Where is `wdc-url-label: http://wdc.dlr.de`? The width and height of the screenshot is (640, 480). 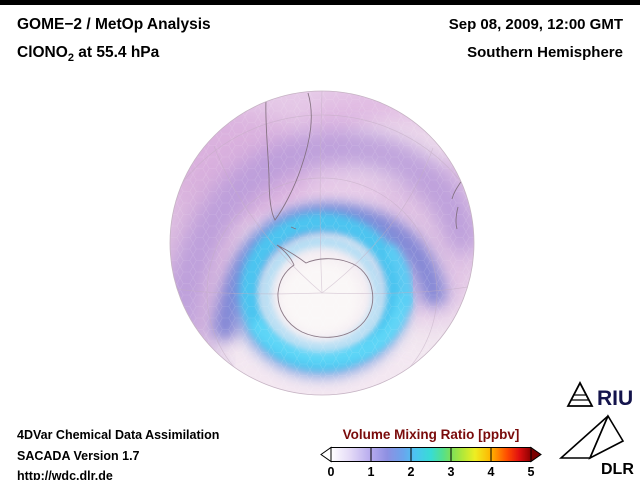 wdc-url-label: http://wdc.dlr.de is located at coordinates (65, 474).